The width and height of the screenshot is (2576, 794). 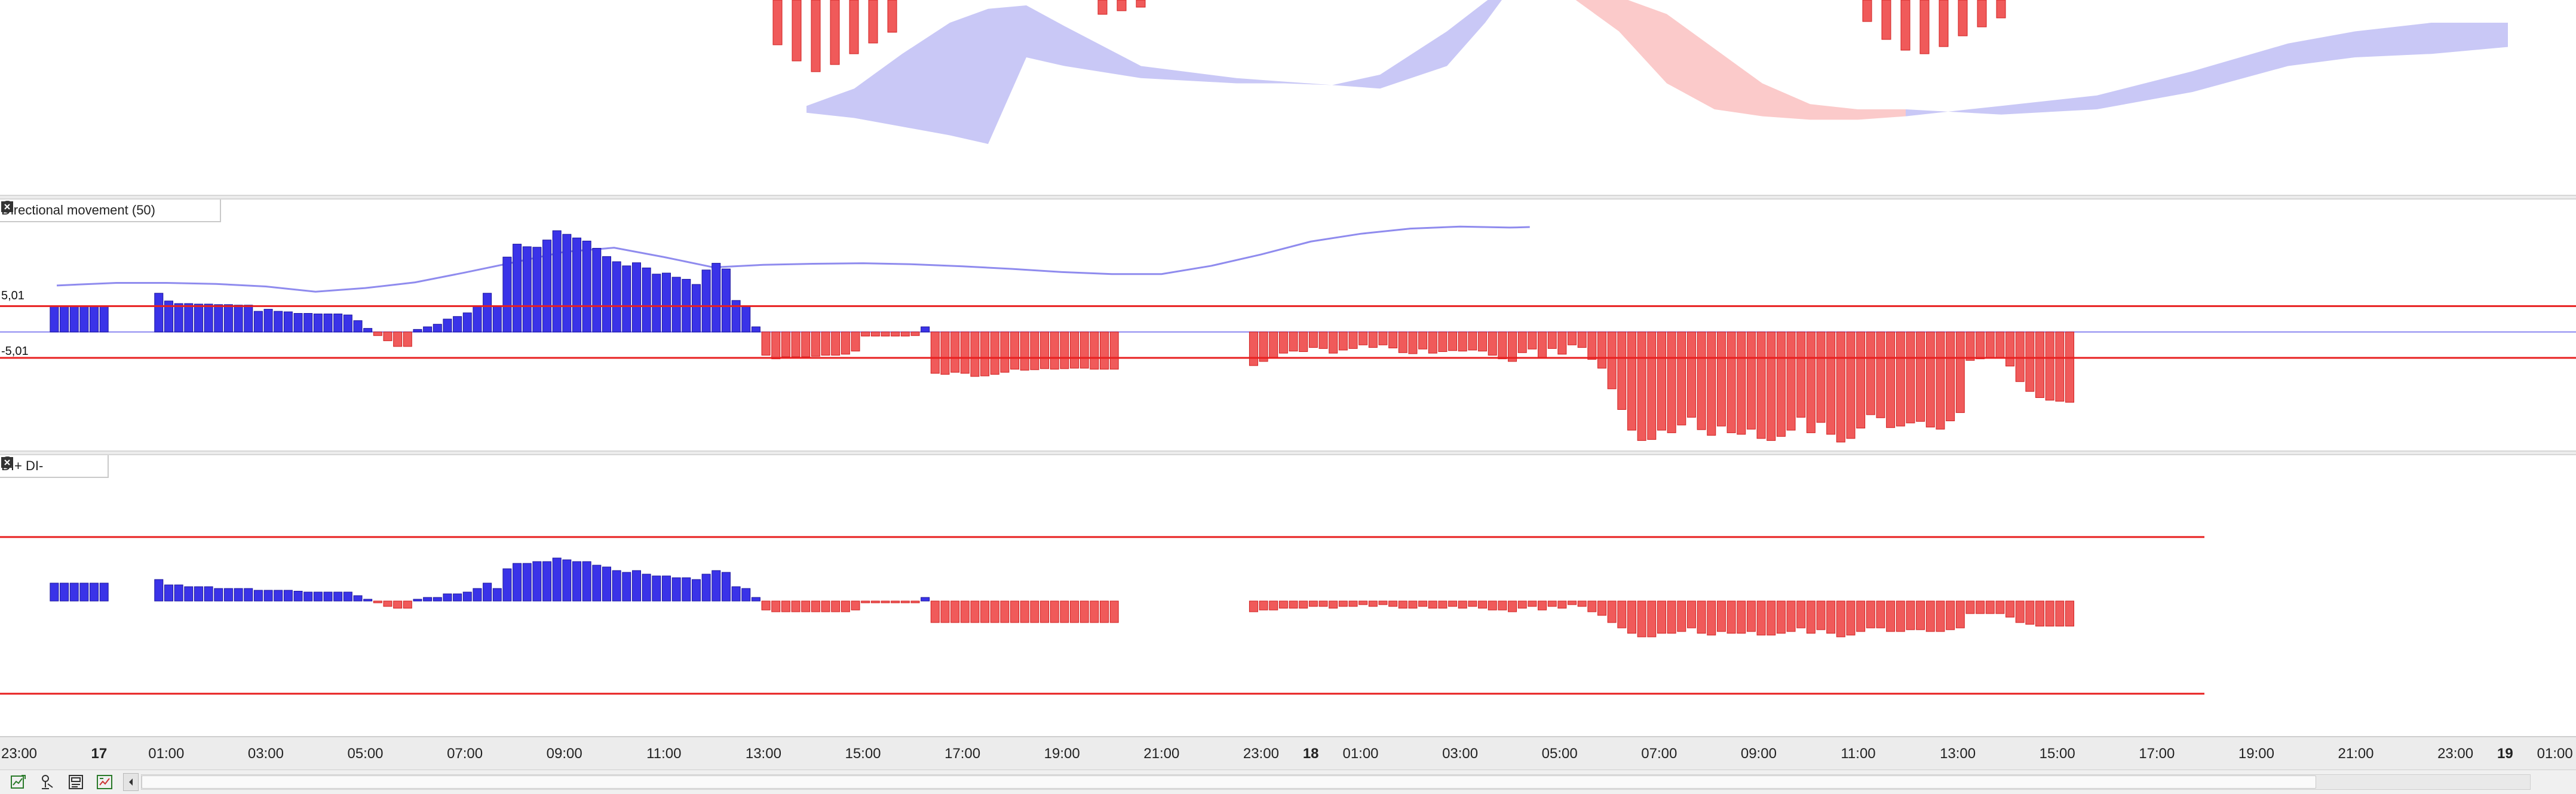 What do you see at coordinates (131, 782) in the screenshot?
I see `scroll-left-button` at bounding box center [131, 782].